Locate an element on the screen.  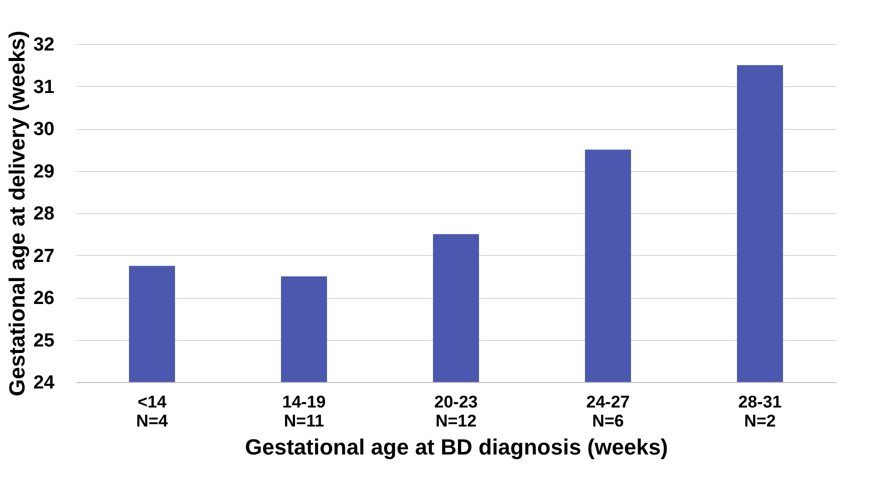
x-axis-title: Gestational age at BD diagnosis (weeks) is located at coordinates (456, 447).